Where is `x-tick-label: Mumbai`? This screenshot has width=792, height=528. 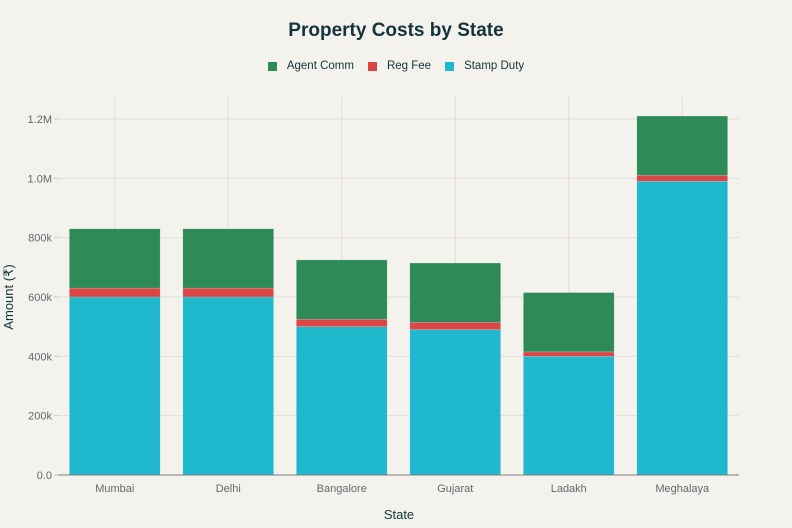
x-tick-label: Mumbai is located at coordinates (114, 489).